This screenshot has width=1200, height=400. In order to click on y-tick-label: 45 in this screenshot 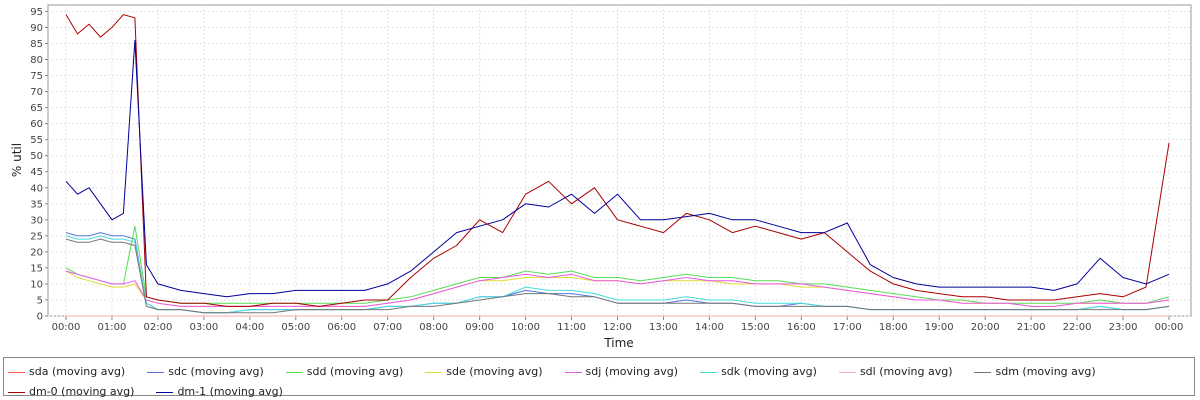, I will do `click(36, 172)`.